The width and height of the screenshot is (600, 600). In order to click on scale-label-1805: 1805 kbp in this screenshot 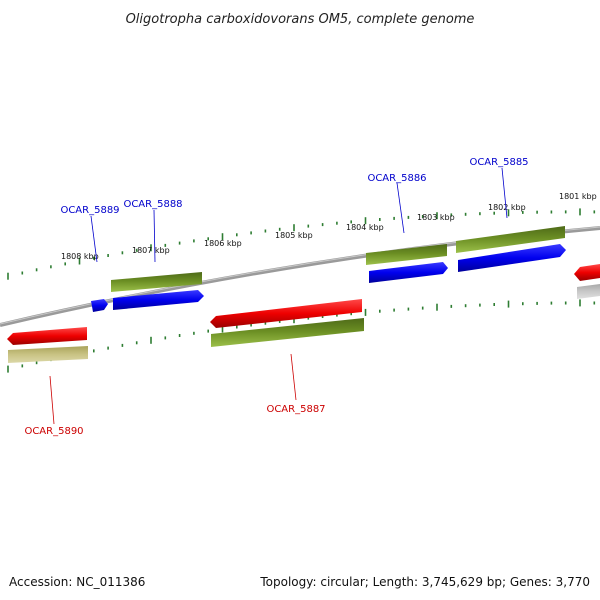, I will do `click(294, 235)`.